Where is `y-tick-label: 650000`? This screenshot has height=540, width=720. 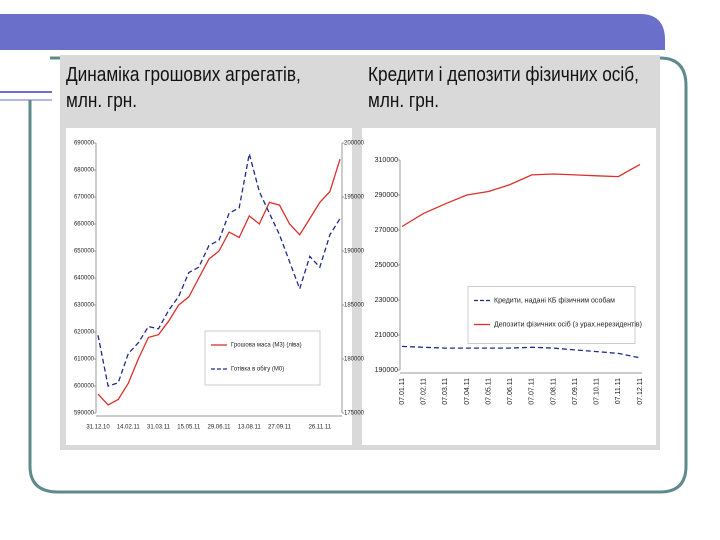 y-tick-label: 650000 is located at coordinates (84, 252).